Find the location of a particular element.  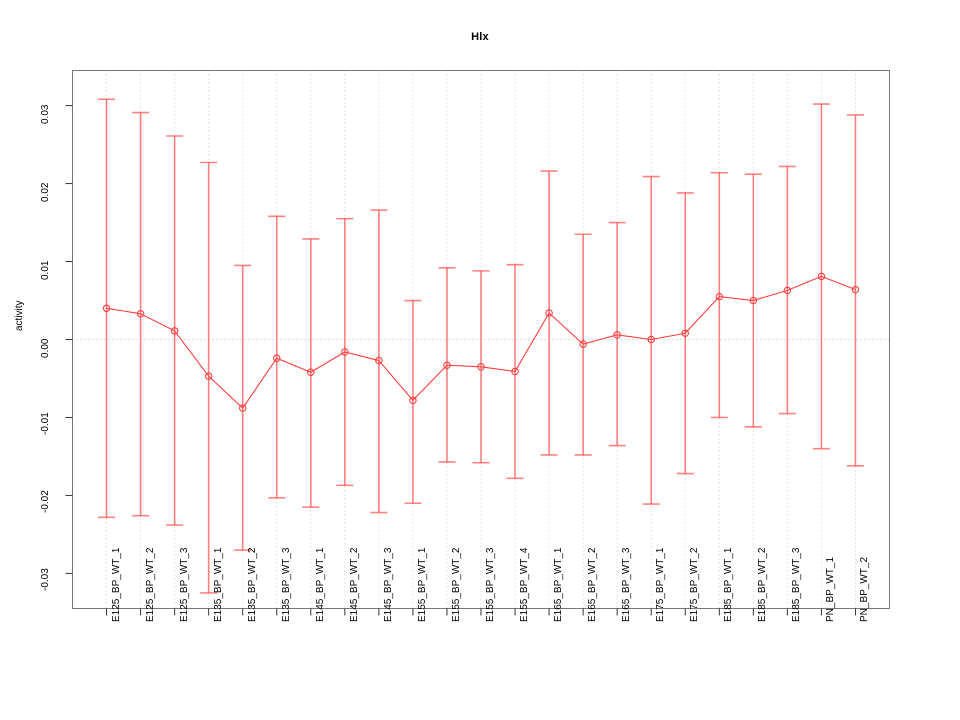

x-tick-label: E125_BP_WT_3 is located at coordinates (184, 584).